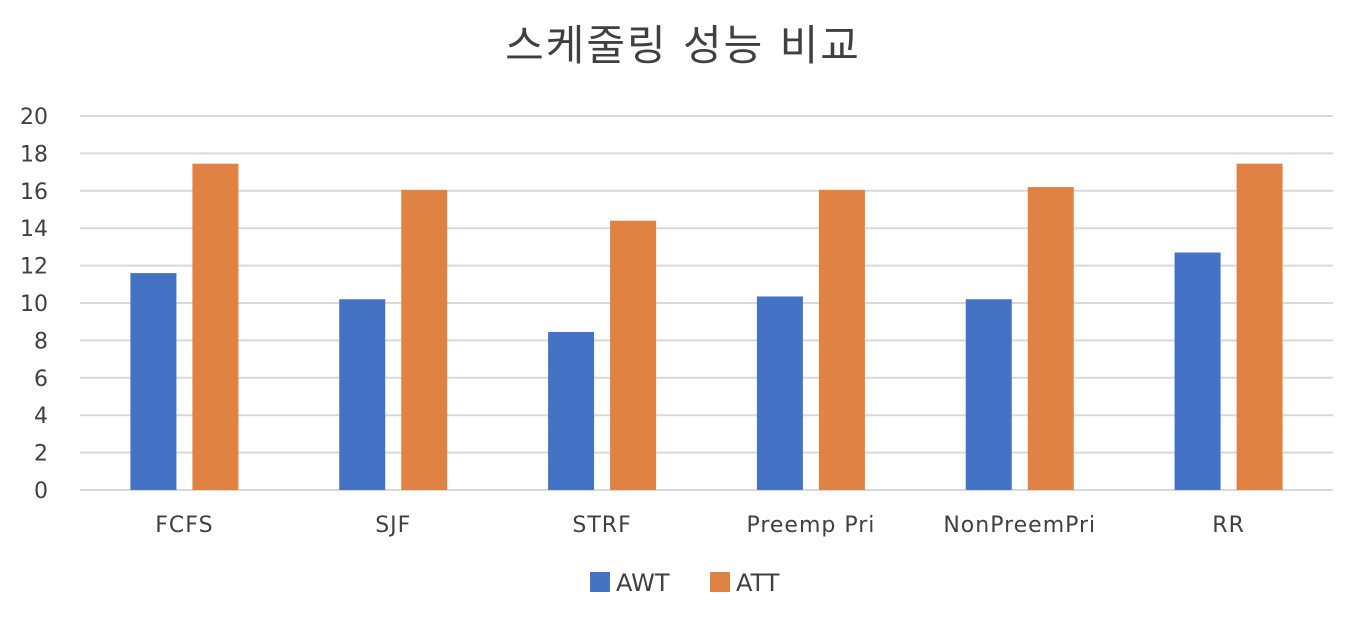  Describe the element at coordinates (34, 304) in the screenshot. I see `y-tick-label: 10` at that location.